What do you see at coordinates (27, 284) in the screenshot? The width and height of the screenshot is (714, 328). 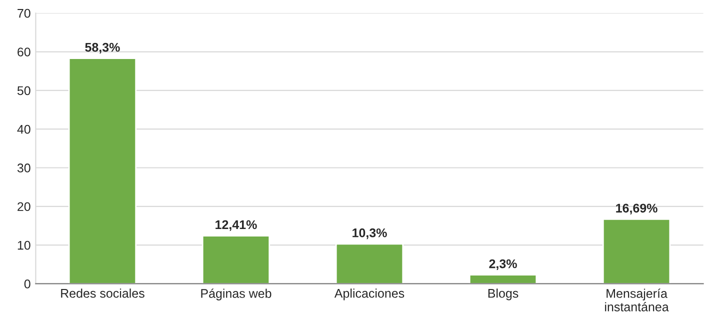 I see `y-tick-label: 0` at bounding box center [27, 284].